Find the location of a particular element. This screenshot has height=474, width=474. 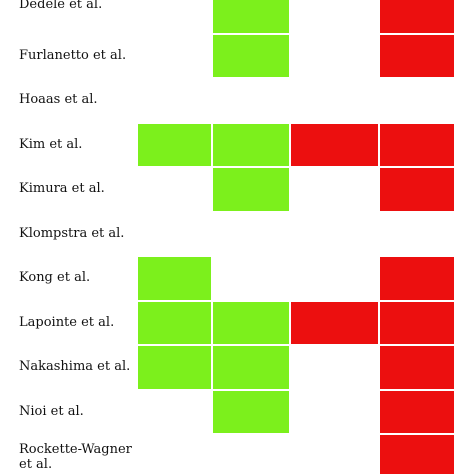

row-label: Nakashima et al. is located at coordinates (75, 366).